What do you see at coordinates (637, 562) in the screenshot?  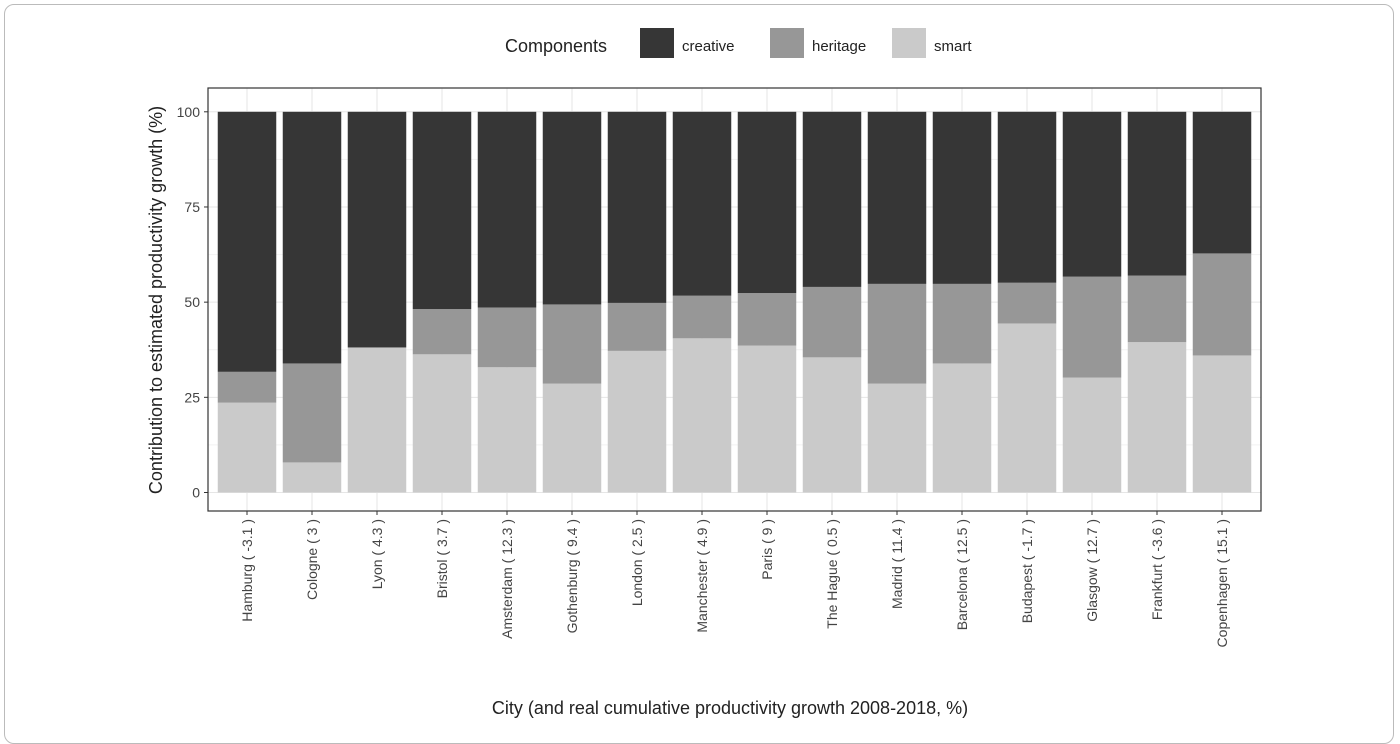 I see `x-tick-label: London ( 2.5 )` at bounding box center [637, 562].